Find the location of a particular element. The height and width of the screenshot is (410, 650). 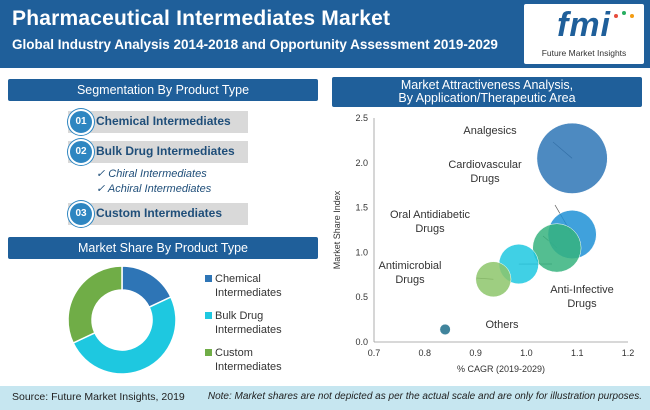

segment-bulk-drug: Bulk Drug Intermediates is located at coordinates (158, 152).